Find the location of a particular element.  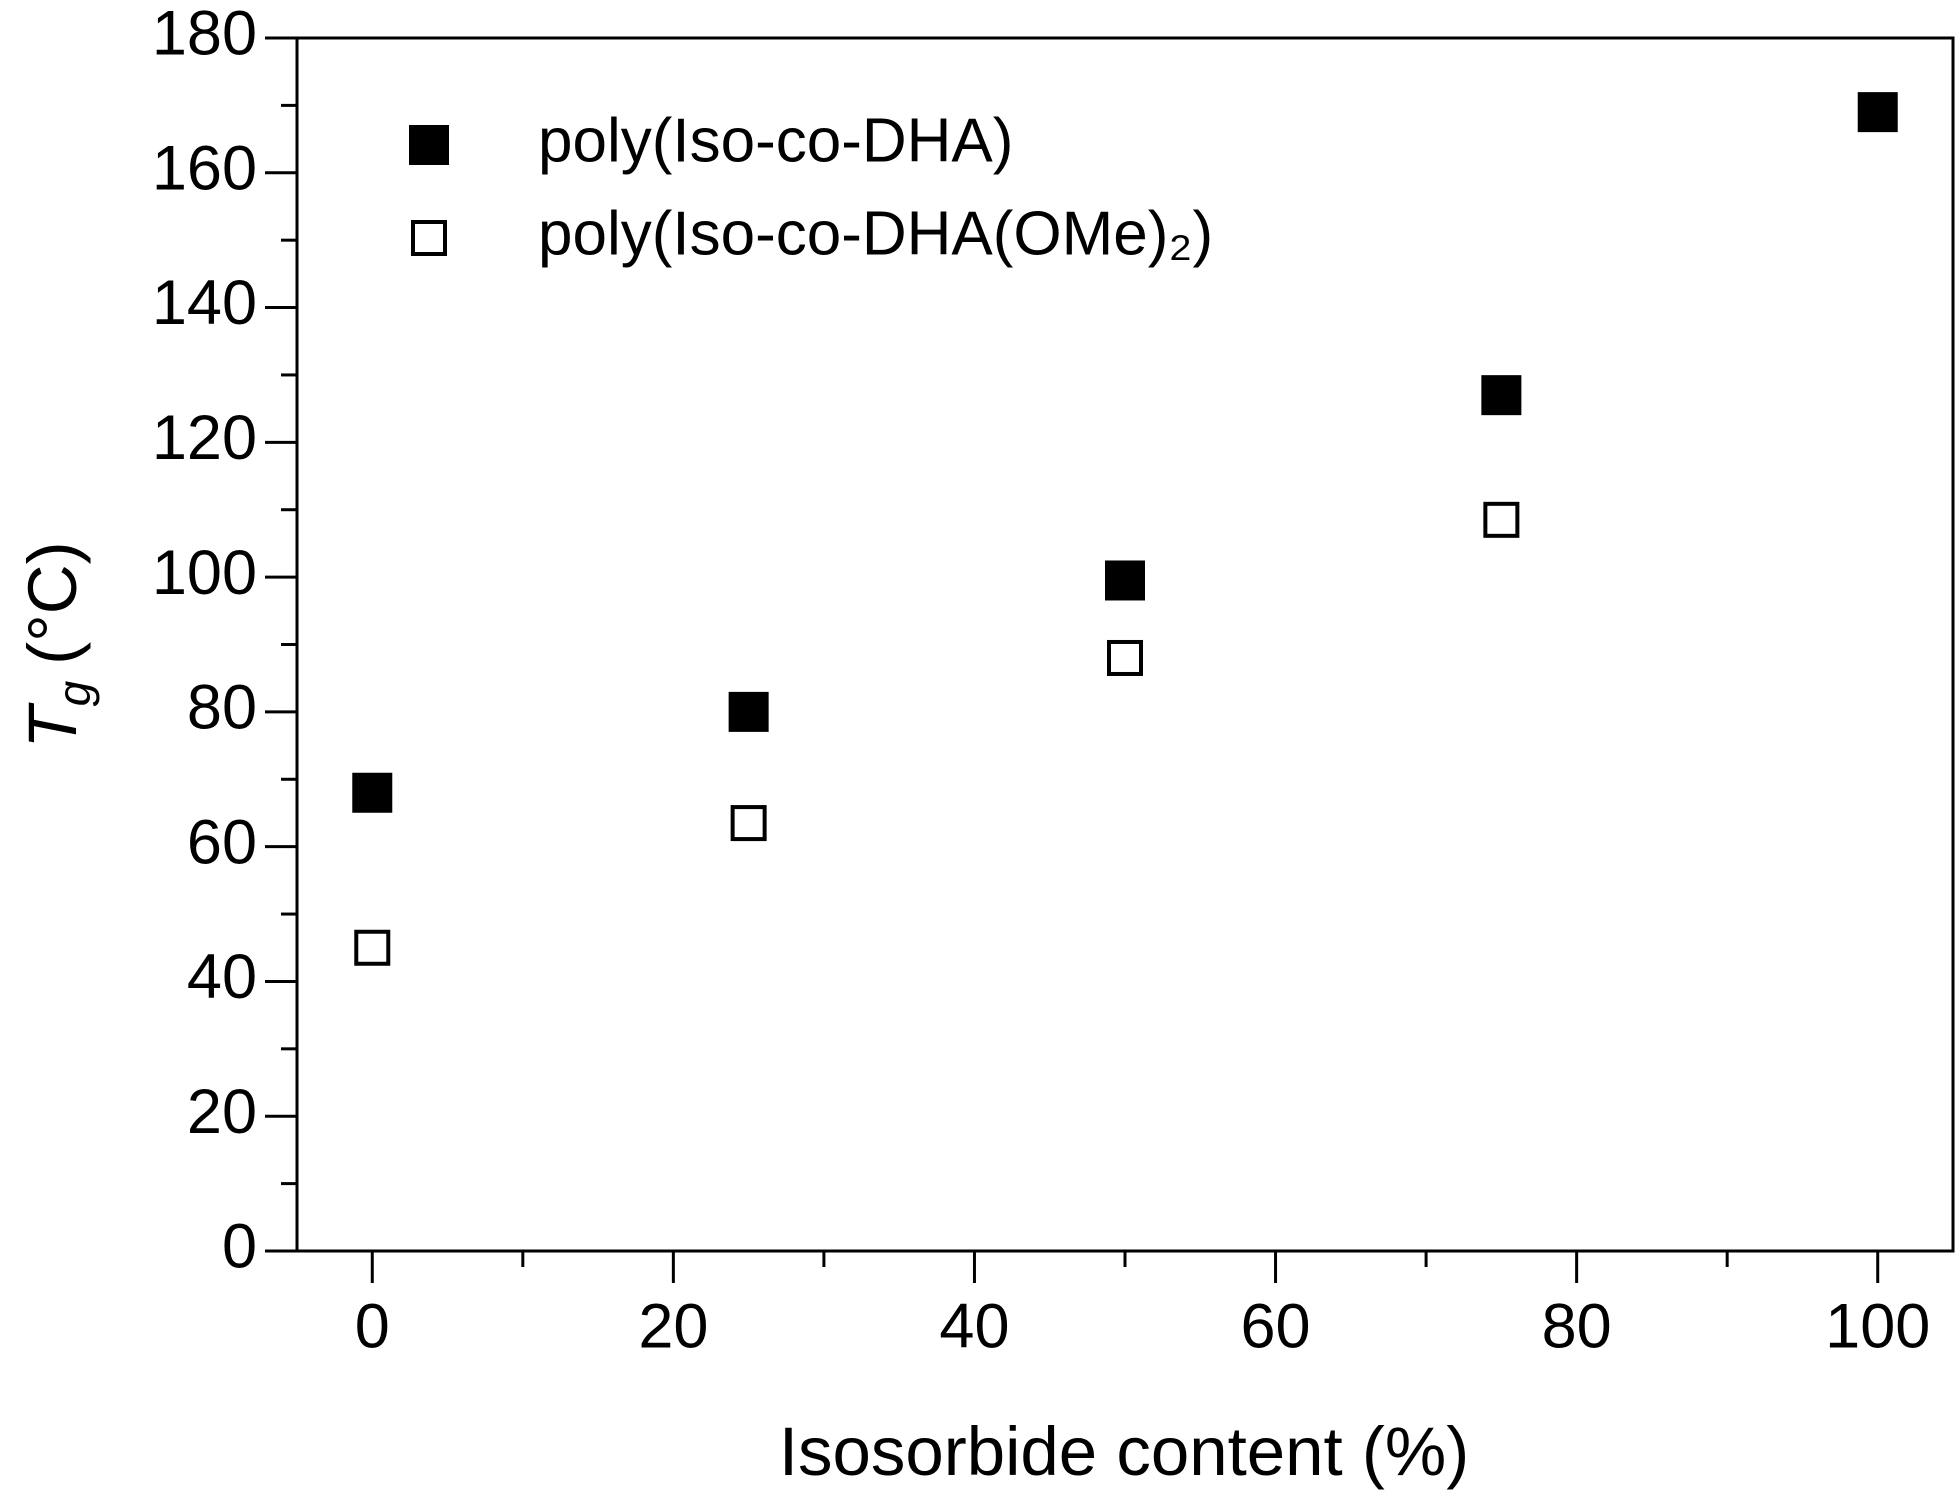

y-tick-label: 120 is located at coordinates (204, 438).